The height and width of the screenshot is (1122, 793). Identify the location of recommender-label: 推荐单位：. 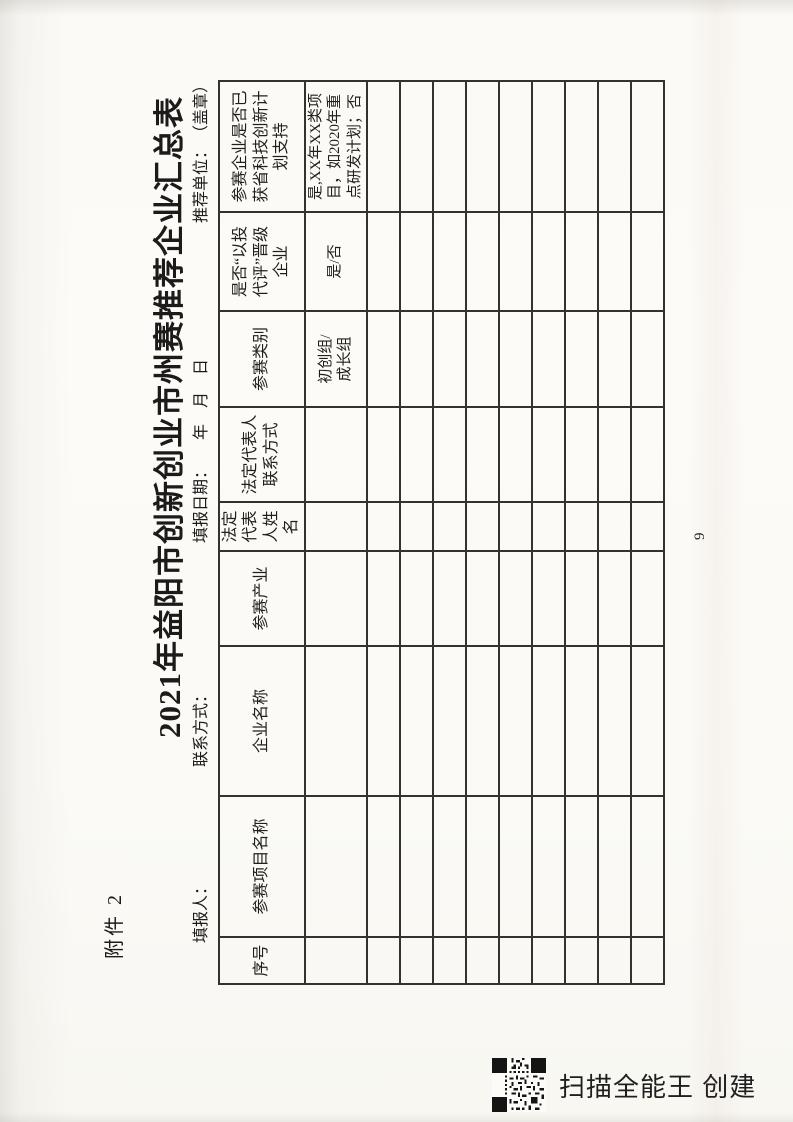
(201, 182).